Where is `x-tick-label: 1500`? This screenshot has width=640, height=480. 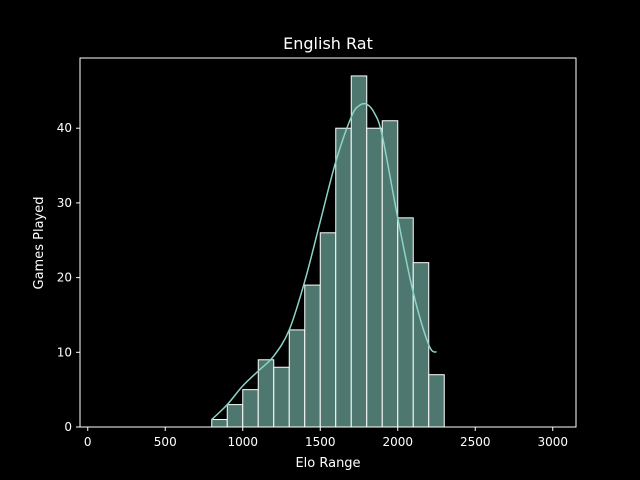
x-tick-label: 1500 is located at coordinates (320, 442).